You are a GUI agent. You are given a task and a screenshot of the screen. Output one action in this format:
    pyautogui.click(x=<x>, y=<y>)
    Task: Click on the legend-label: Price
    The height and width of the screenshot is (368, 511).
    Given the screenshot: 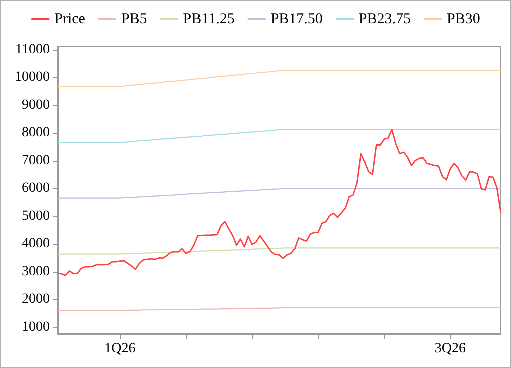 What is the action you would take?
    pyautogui.click(x=70, y=20)
    